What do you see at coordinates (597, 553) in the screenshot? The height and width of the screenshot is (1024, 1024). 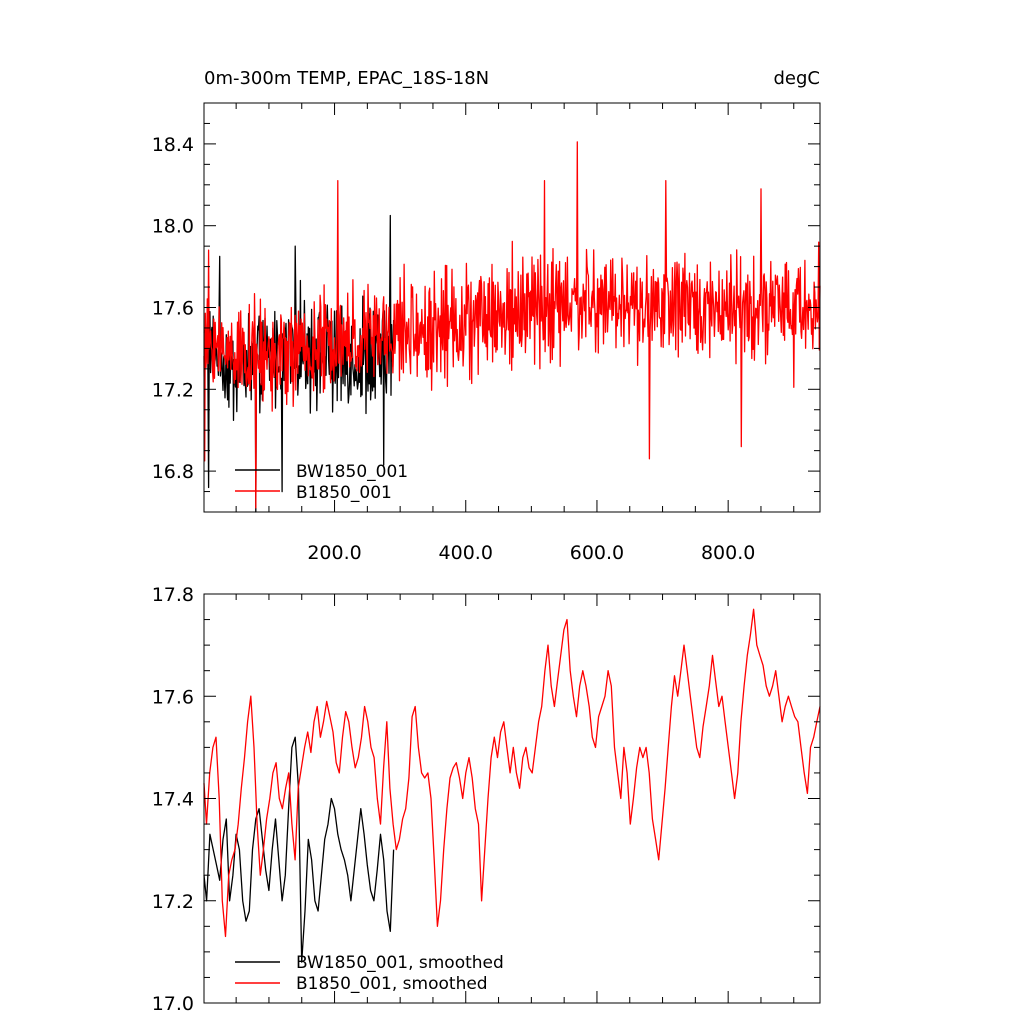 I see `top-x-tick-label: 600.0` at bounding box center [597, 553].